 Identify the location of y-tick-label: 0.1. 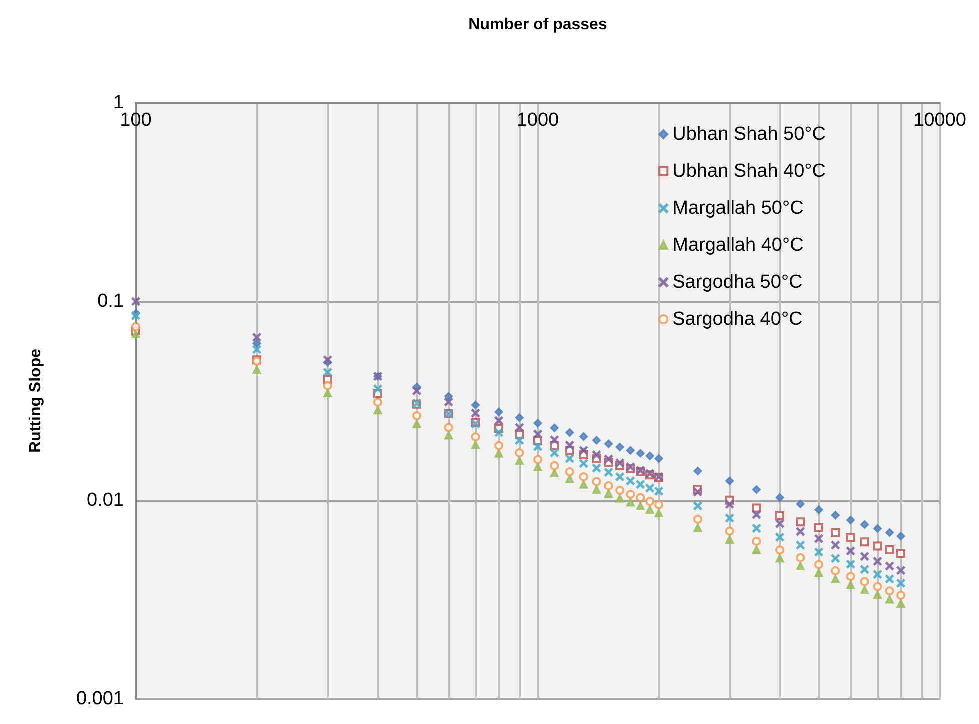
(111, 301).